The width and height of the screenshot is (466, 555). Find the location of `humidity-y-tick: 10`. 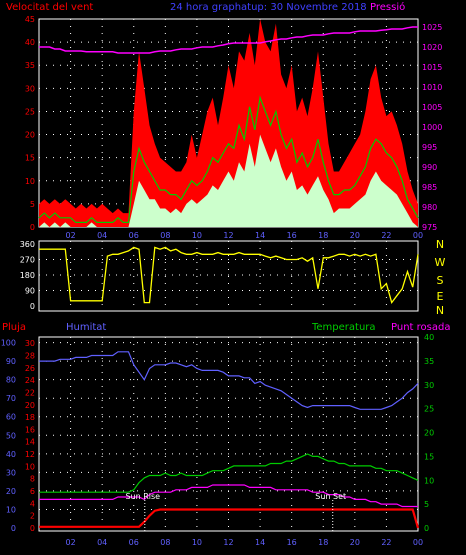

humidity-y-tick: 10 is located at coordinates (11, 509).